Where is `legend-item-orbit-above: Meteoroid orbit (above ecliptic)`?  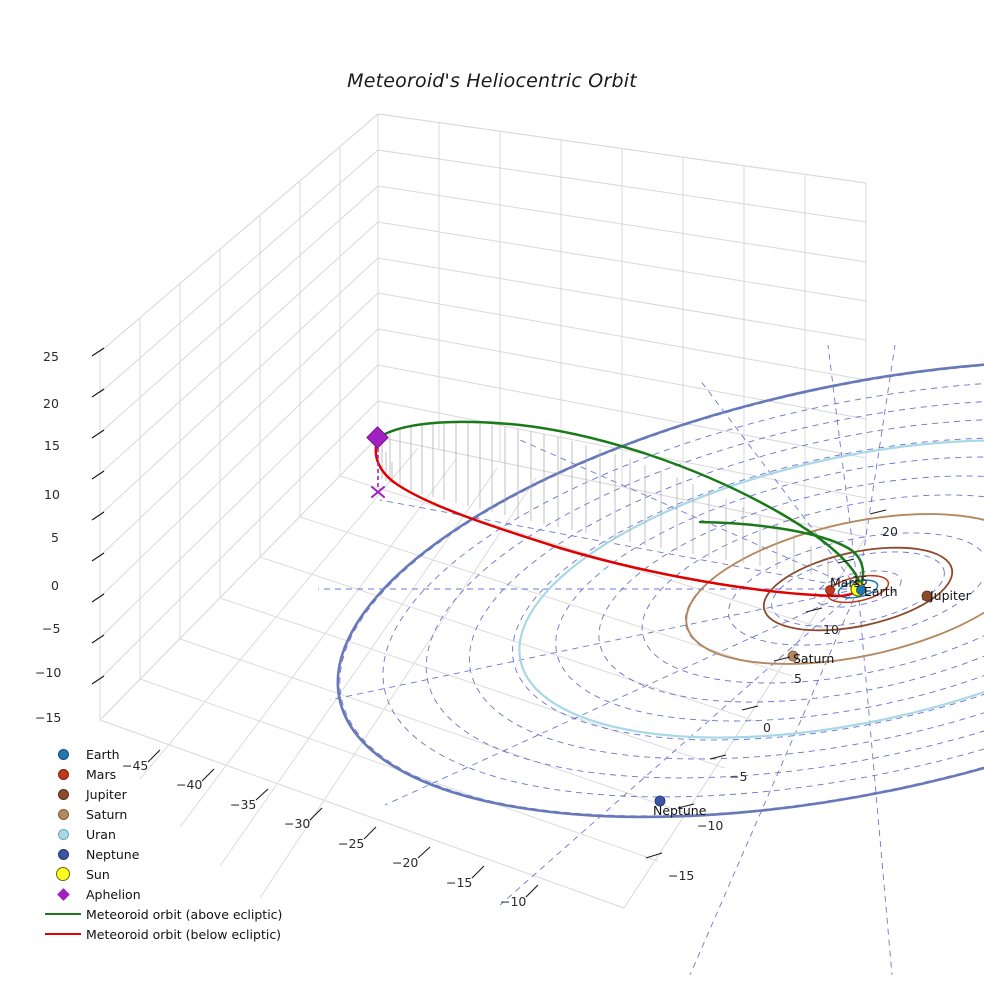
legend-item-orbit-above: Meteoroid orbit (above ecliptic) is located at coordinates (165, 914).